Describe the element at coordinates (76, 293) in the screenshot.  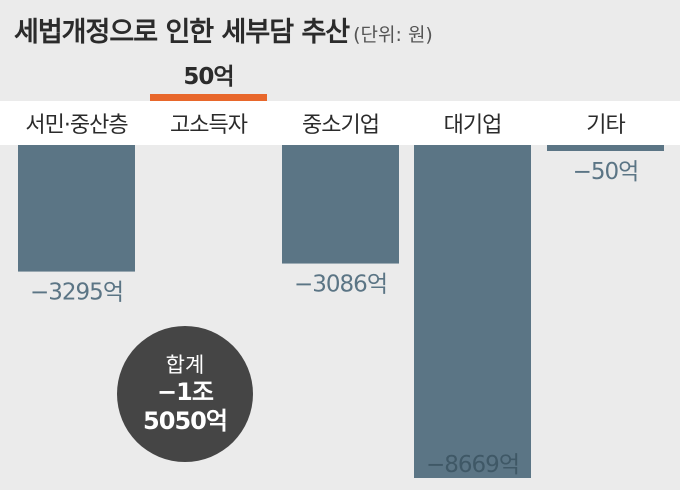
I see `value-label-0: −3295억` at that location.